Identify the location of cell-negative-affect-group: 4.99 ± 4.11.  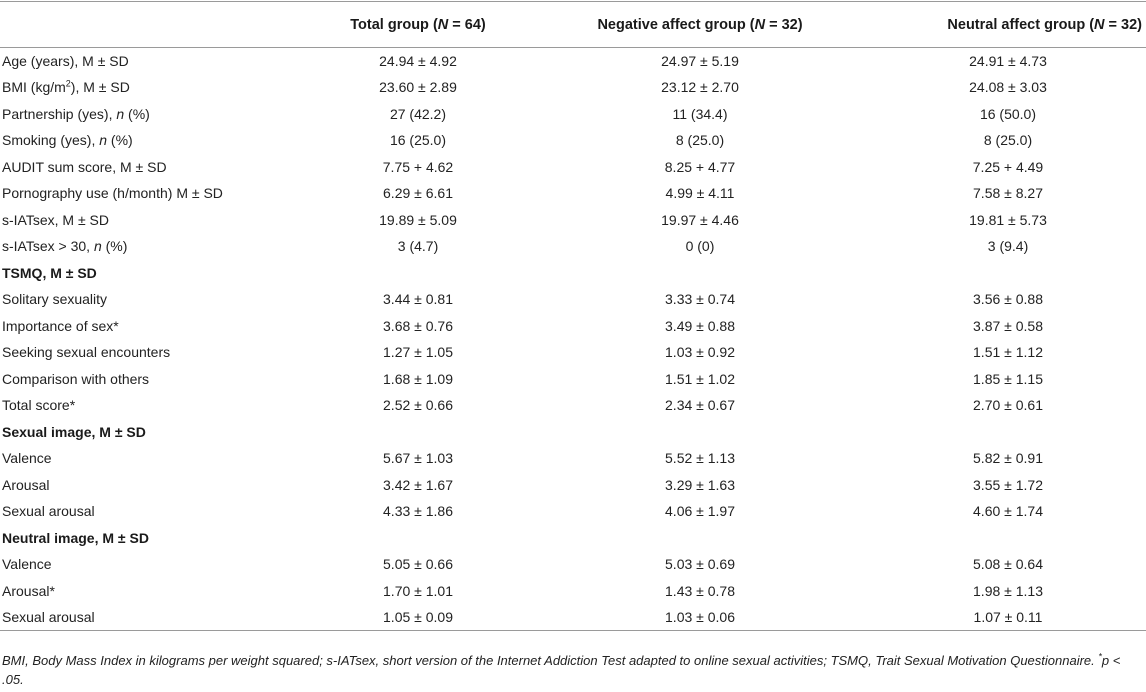
(700, 193).